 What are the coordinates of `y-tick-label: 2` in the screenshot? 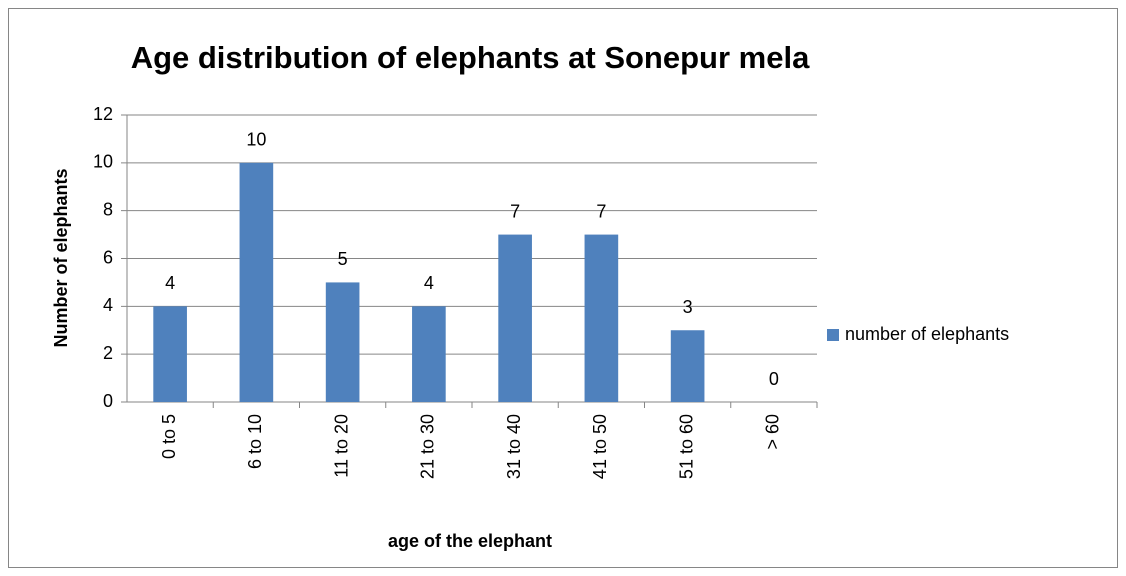 It's located at (108, 353).